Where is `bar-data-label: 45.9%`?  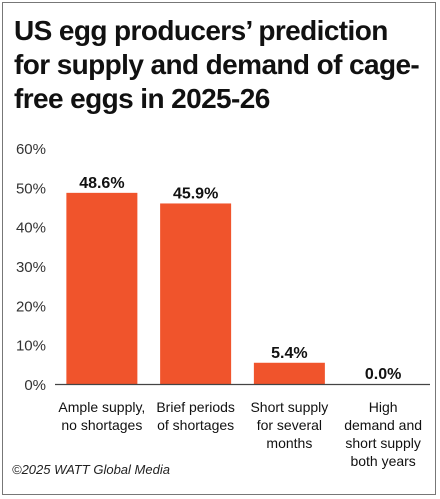
bar-data-label: 45.9% is located at coordinates (195, 193).